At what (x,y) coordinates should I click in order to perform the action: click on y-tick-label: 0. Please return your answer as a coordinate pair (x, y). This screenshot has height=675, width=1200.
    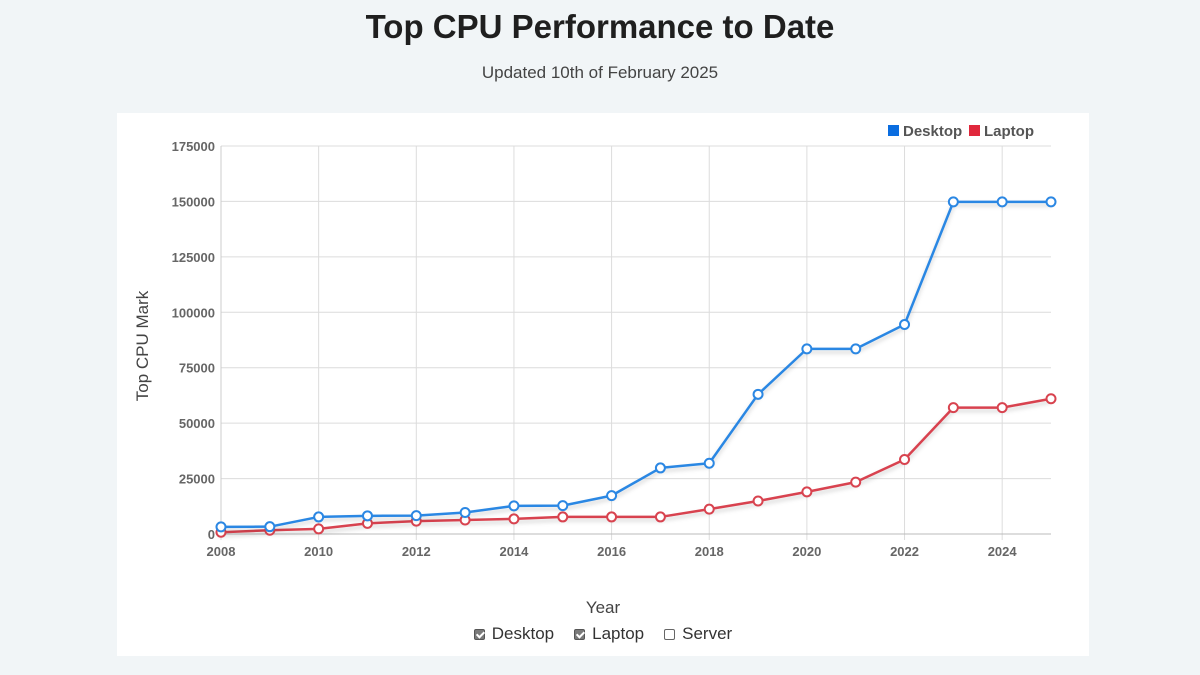
    Looking at the image, I should click on (211, 534).